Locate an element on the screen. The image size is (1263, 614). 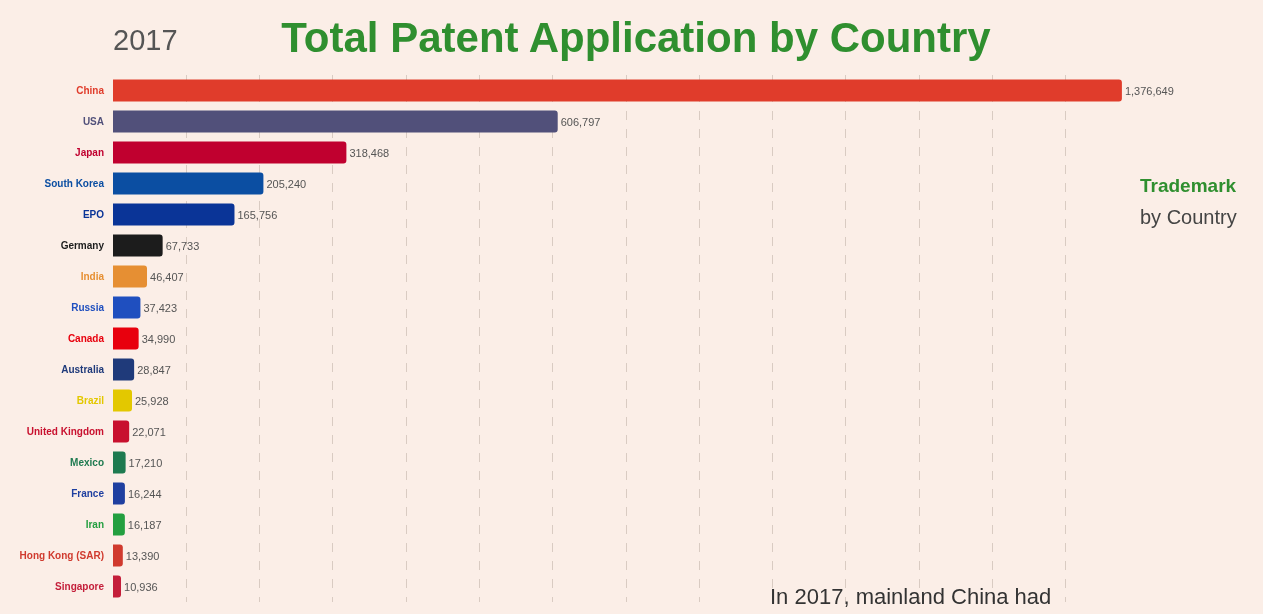
data-label: 16,244 is located at coordinates (144, 493).